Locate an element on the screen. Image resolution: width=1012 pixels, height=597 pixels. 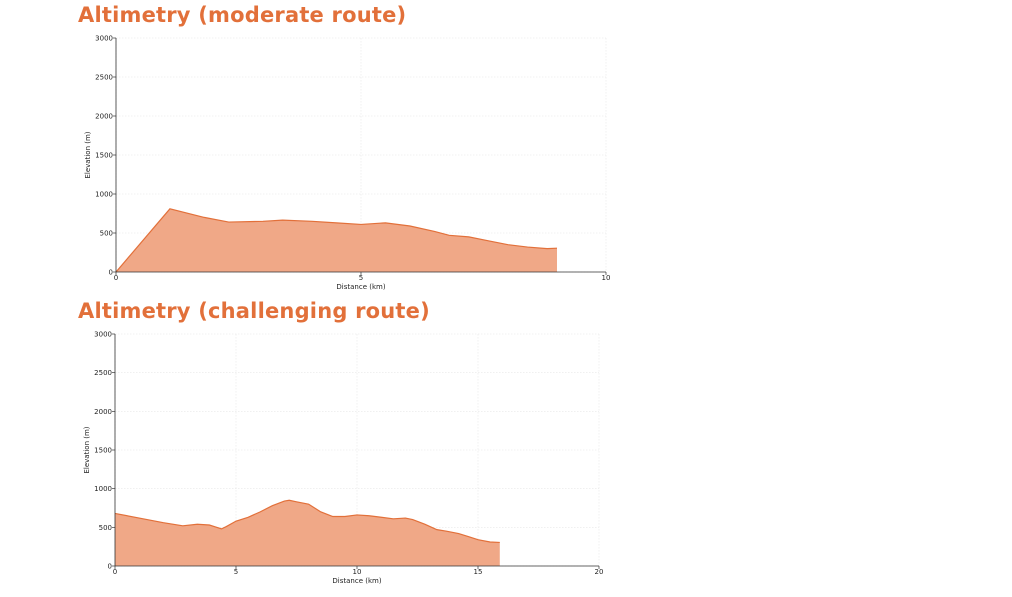
x-tick-label: 15 is located at coordinates (478, 572).